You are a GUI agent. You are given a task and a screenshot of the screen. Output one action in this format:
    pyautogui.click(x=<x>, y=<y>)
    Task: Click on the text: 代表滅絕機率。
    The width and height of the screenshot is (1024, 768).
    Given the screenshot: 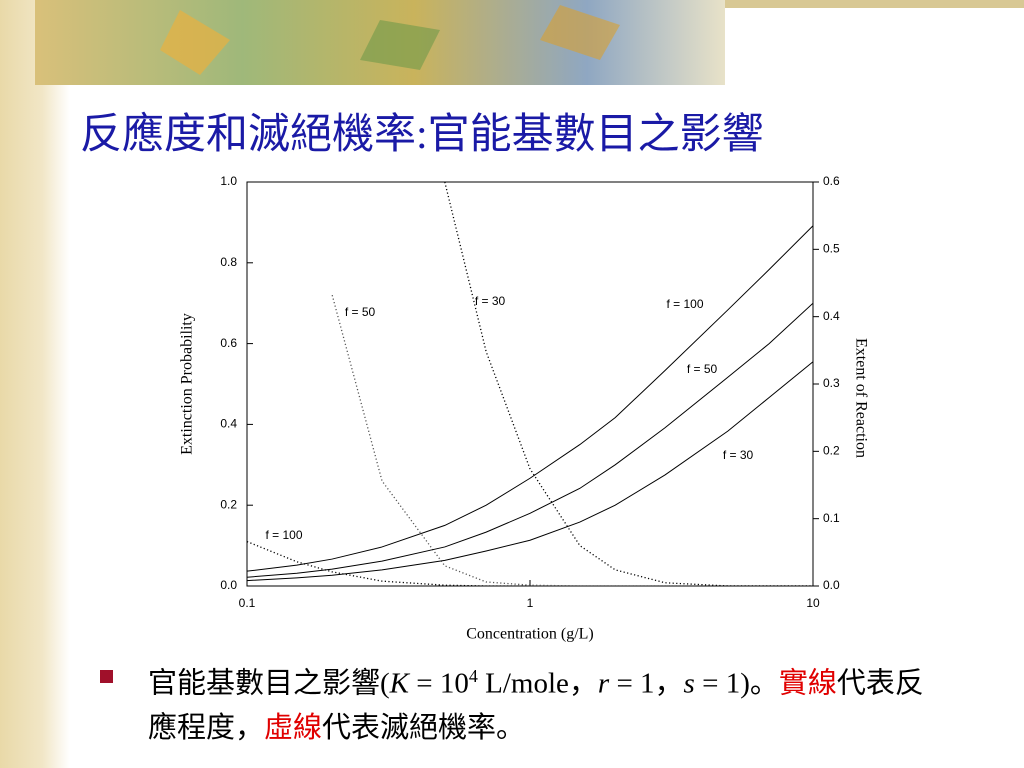 What is the action you would take?
    pyautogui.click(x=424, y=727)
    